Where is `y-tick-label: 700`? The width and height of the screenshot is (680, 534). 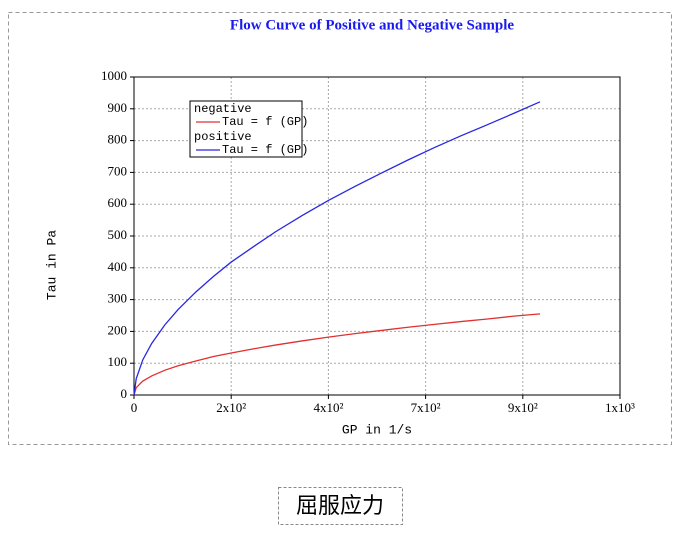 y-tick-label: 700 is located at coordinates (118, 170).